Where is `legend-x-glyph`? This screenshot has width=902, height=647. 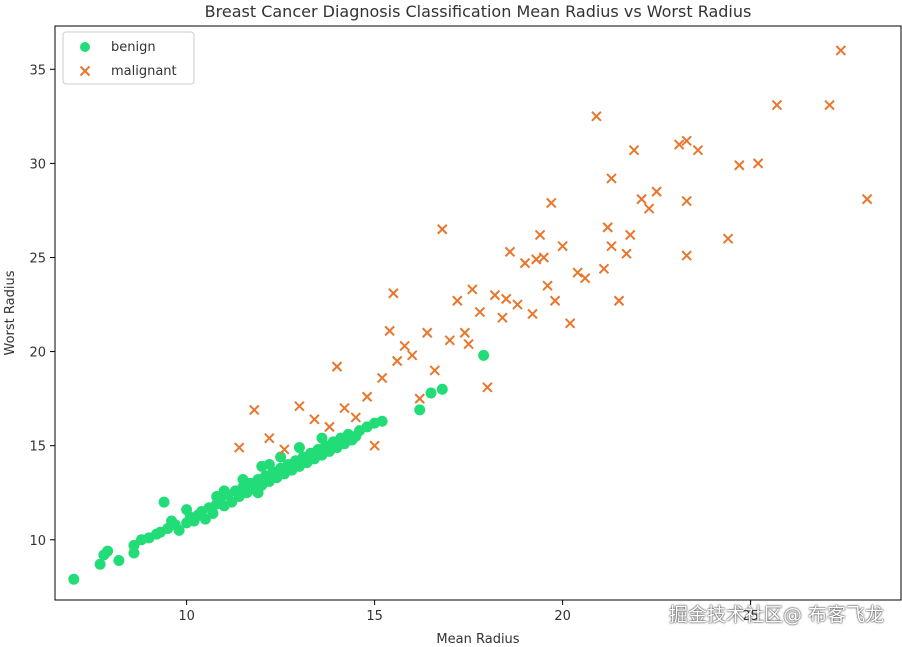
legend-x-glyph is located at coordinates (85, 71).